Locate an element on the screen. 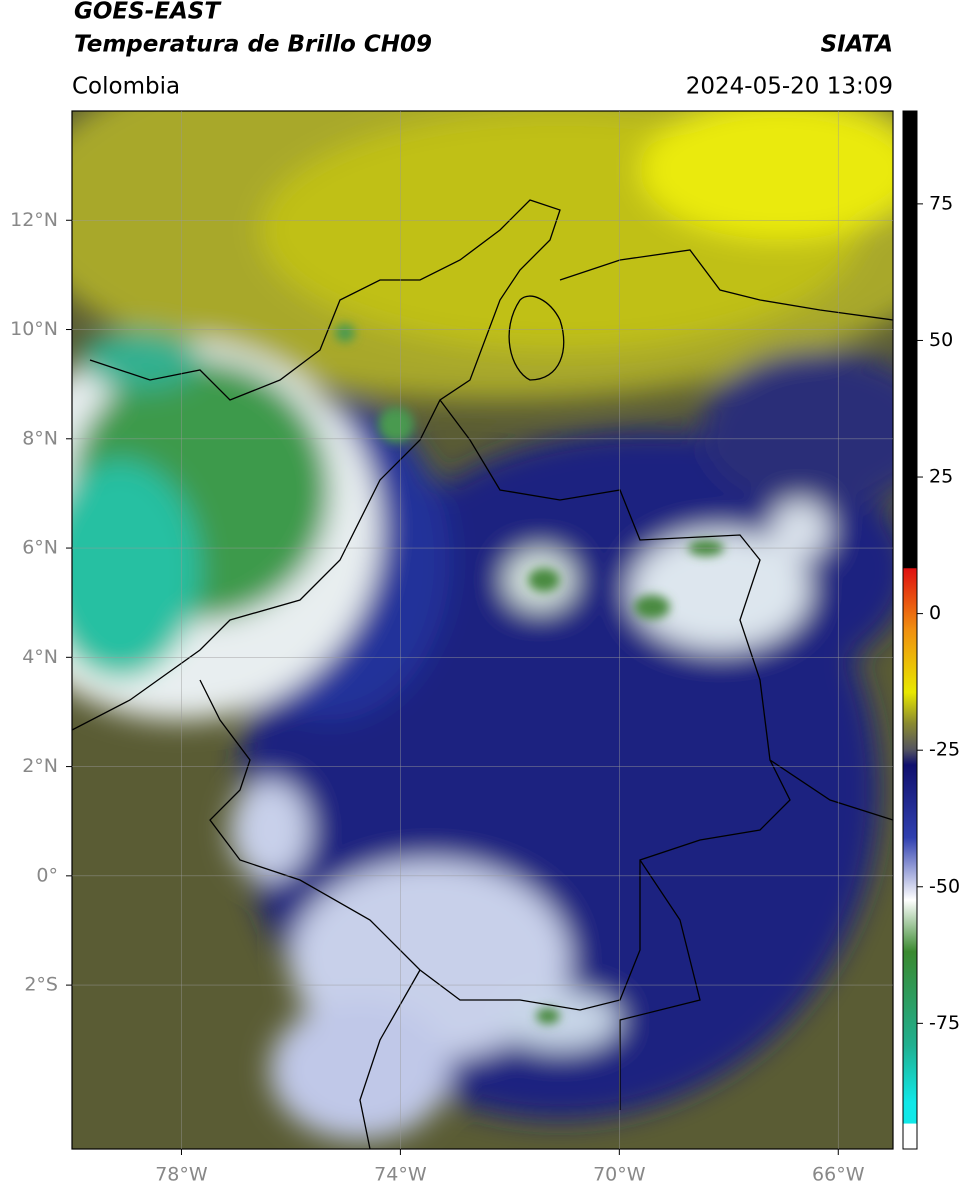  region: Colombia is located at coordinates (126, 87).